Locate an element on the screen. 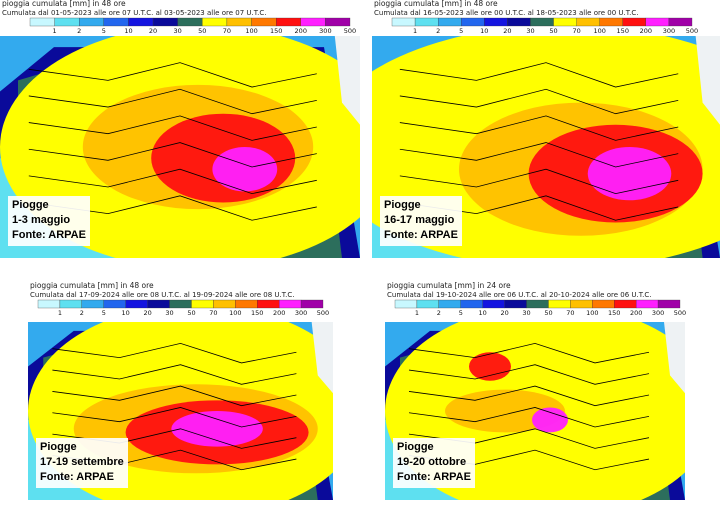 The height and width of the screenshot is (506, 720). map-area is located at coordinates (535, 411).